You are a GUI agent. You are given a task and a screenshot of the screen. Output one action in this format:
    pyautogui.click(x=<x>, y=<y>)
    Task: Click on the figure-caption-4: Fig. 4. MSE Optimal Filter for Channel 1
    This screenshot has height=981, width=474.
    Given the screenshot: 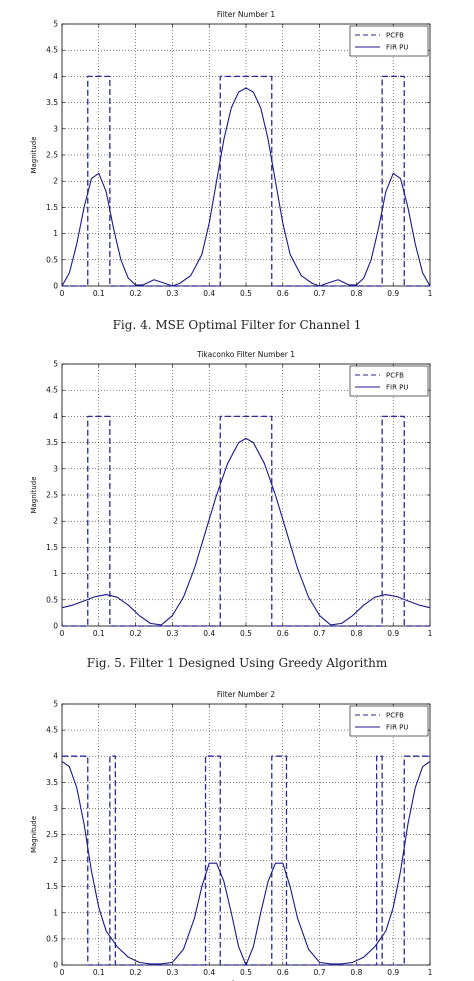 What is the action you would take?
    pyautogui.click(x=237, y=325)
    